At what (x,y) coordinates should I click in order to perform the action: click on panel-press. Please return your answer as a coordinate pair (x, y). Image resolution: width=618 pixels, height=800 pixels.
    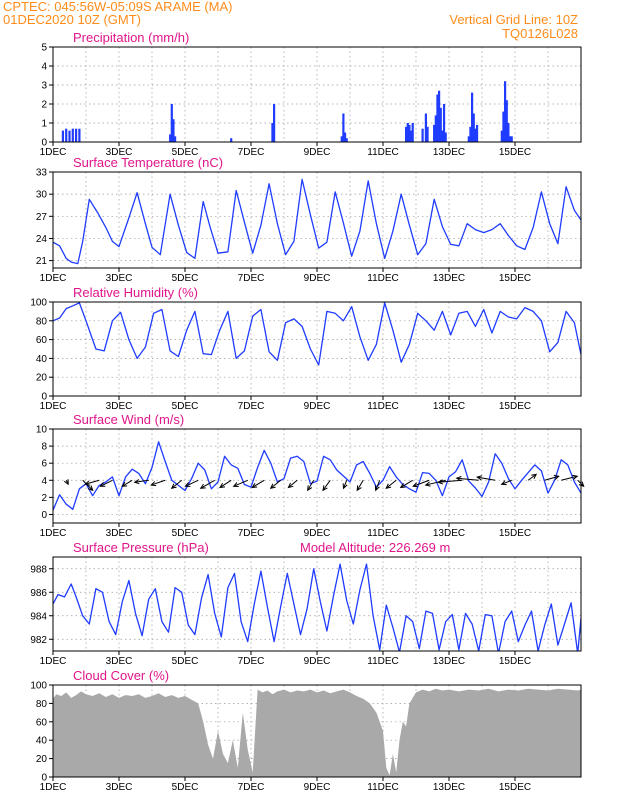
    Looking at the image, I should click on (315, 605).